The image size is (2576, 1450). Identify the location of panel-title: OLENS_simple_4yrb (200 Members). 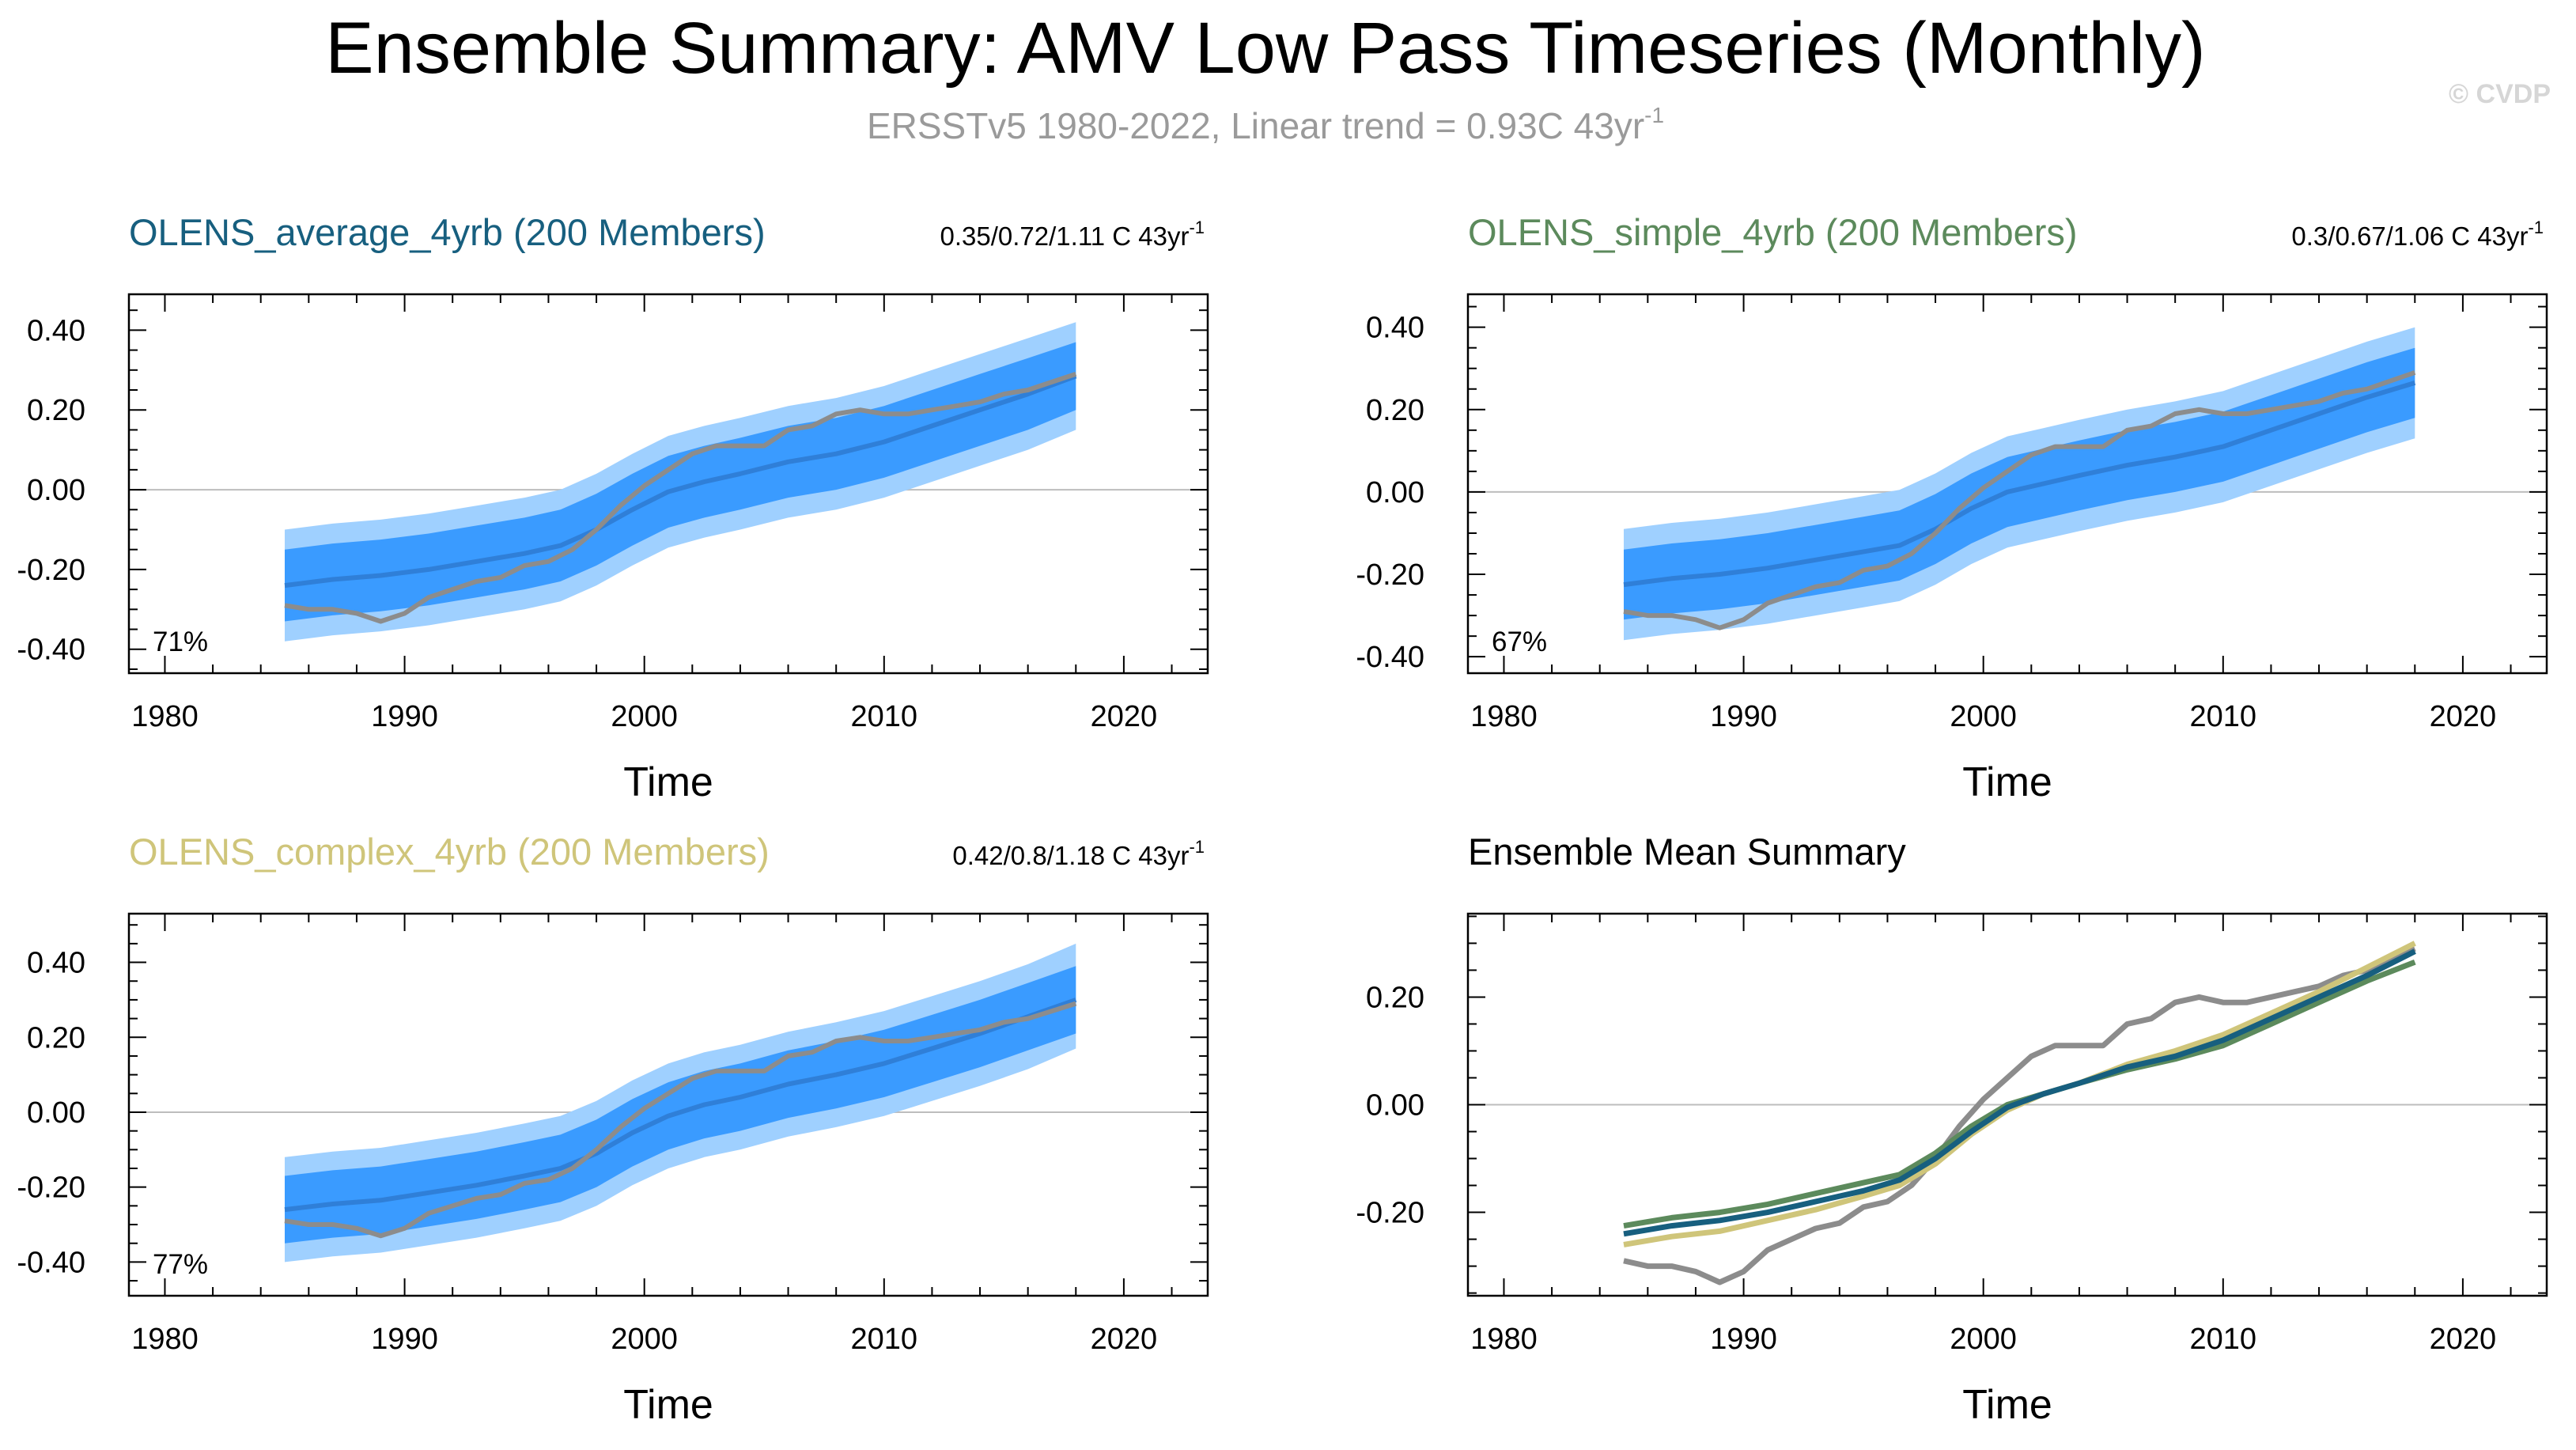
(1773, 232).